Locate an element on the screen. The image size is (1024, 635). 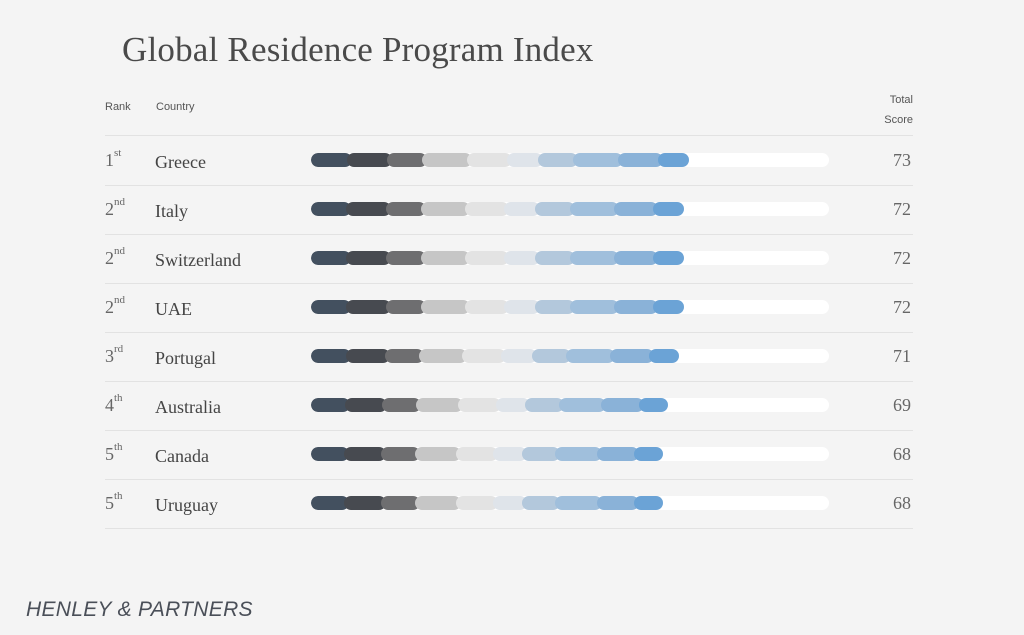
chart-row: 3rd Portugal 71 is located at coordinates (509, 357).